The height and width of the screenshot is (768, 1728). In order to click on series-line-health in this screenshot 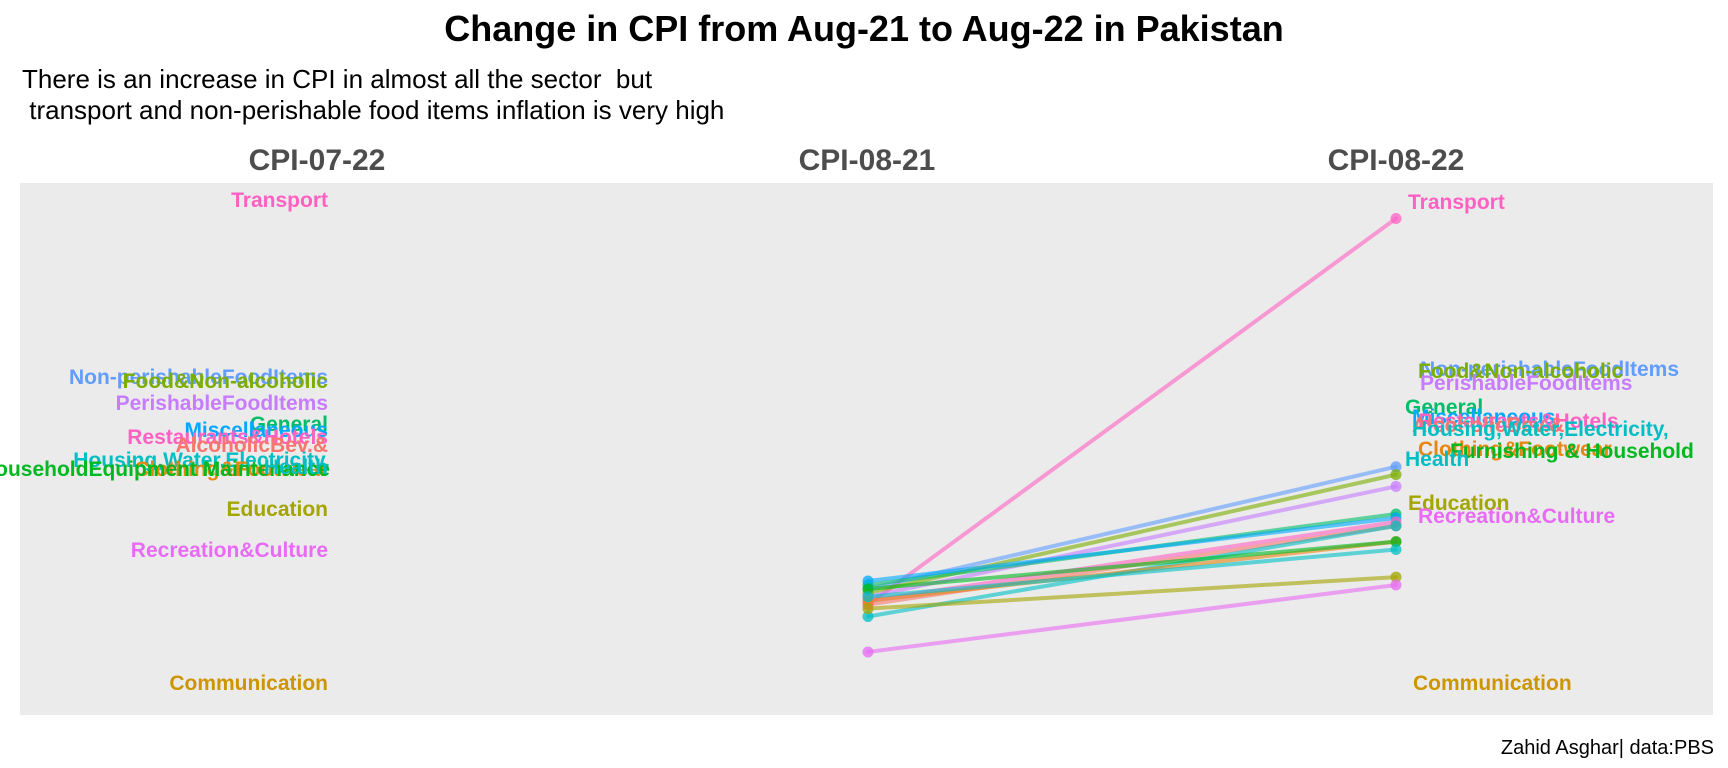, I will do `click(1132, 573)`.